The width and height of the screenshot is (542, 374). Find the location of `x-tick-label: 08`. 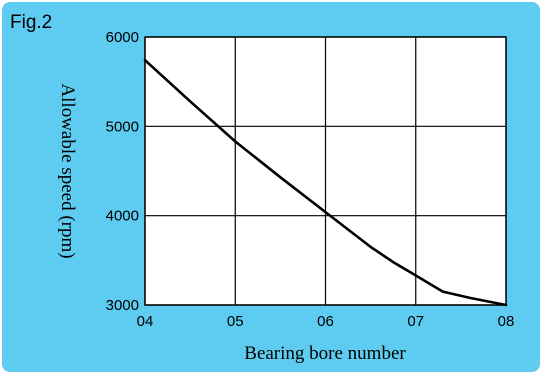

x-tick-label: 08 is located at coordinates (506, 321).